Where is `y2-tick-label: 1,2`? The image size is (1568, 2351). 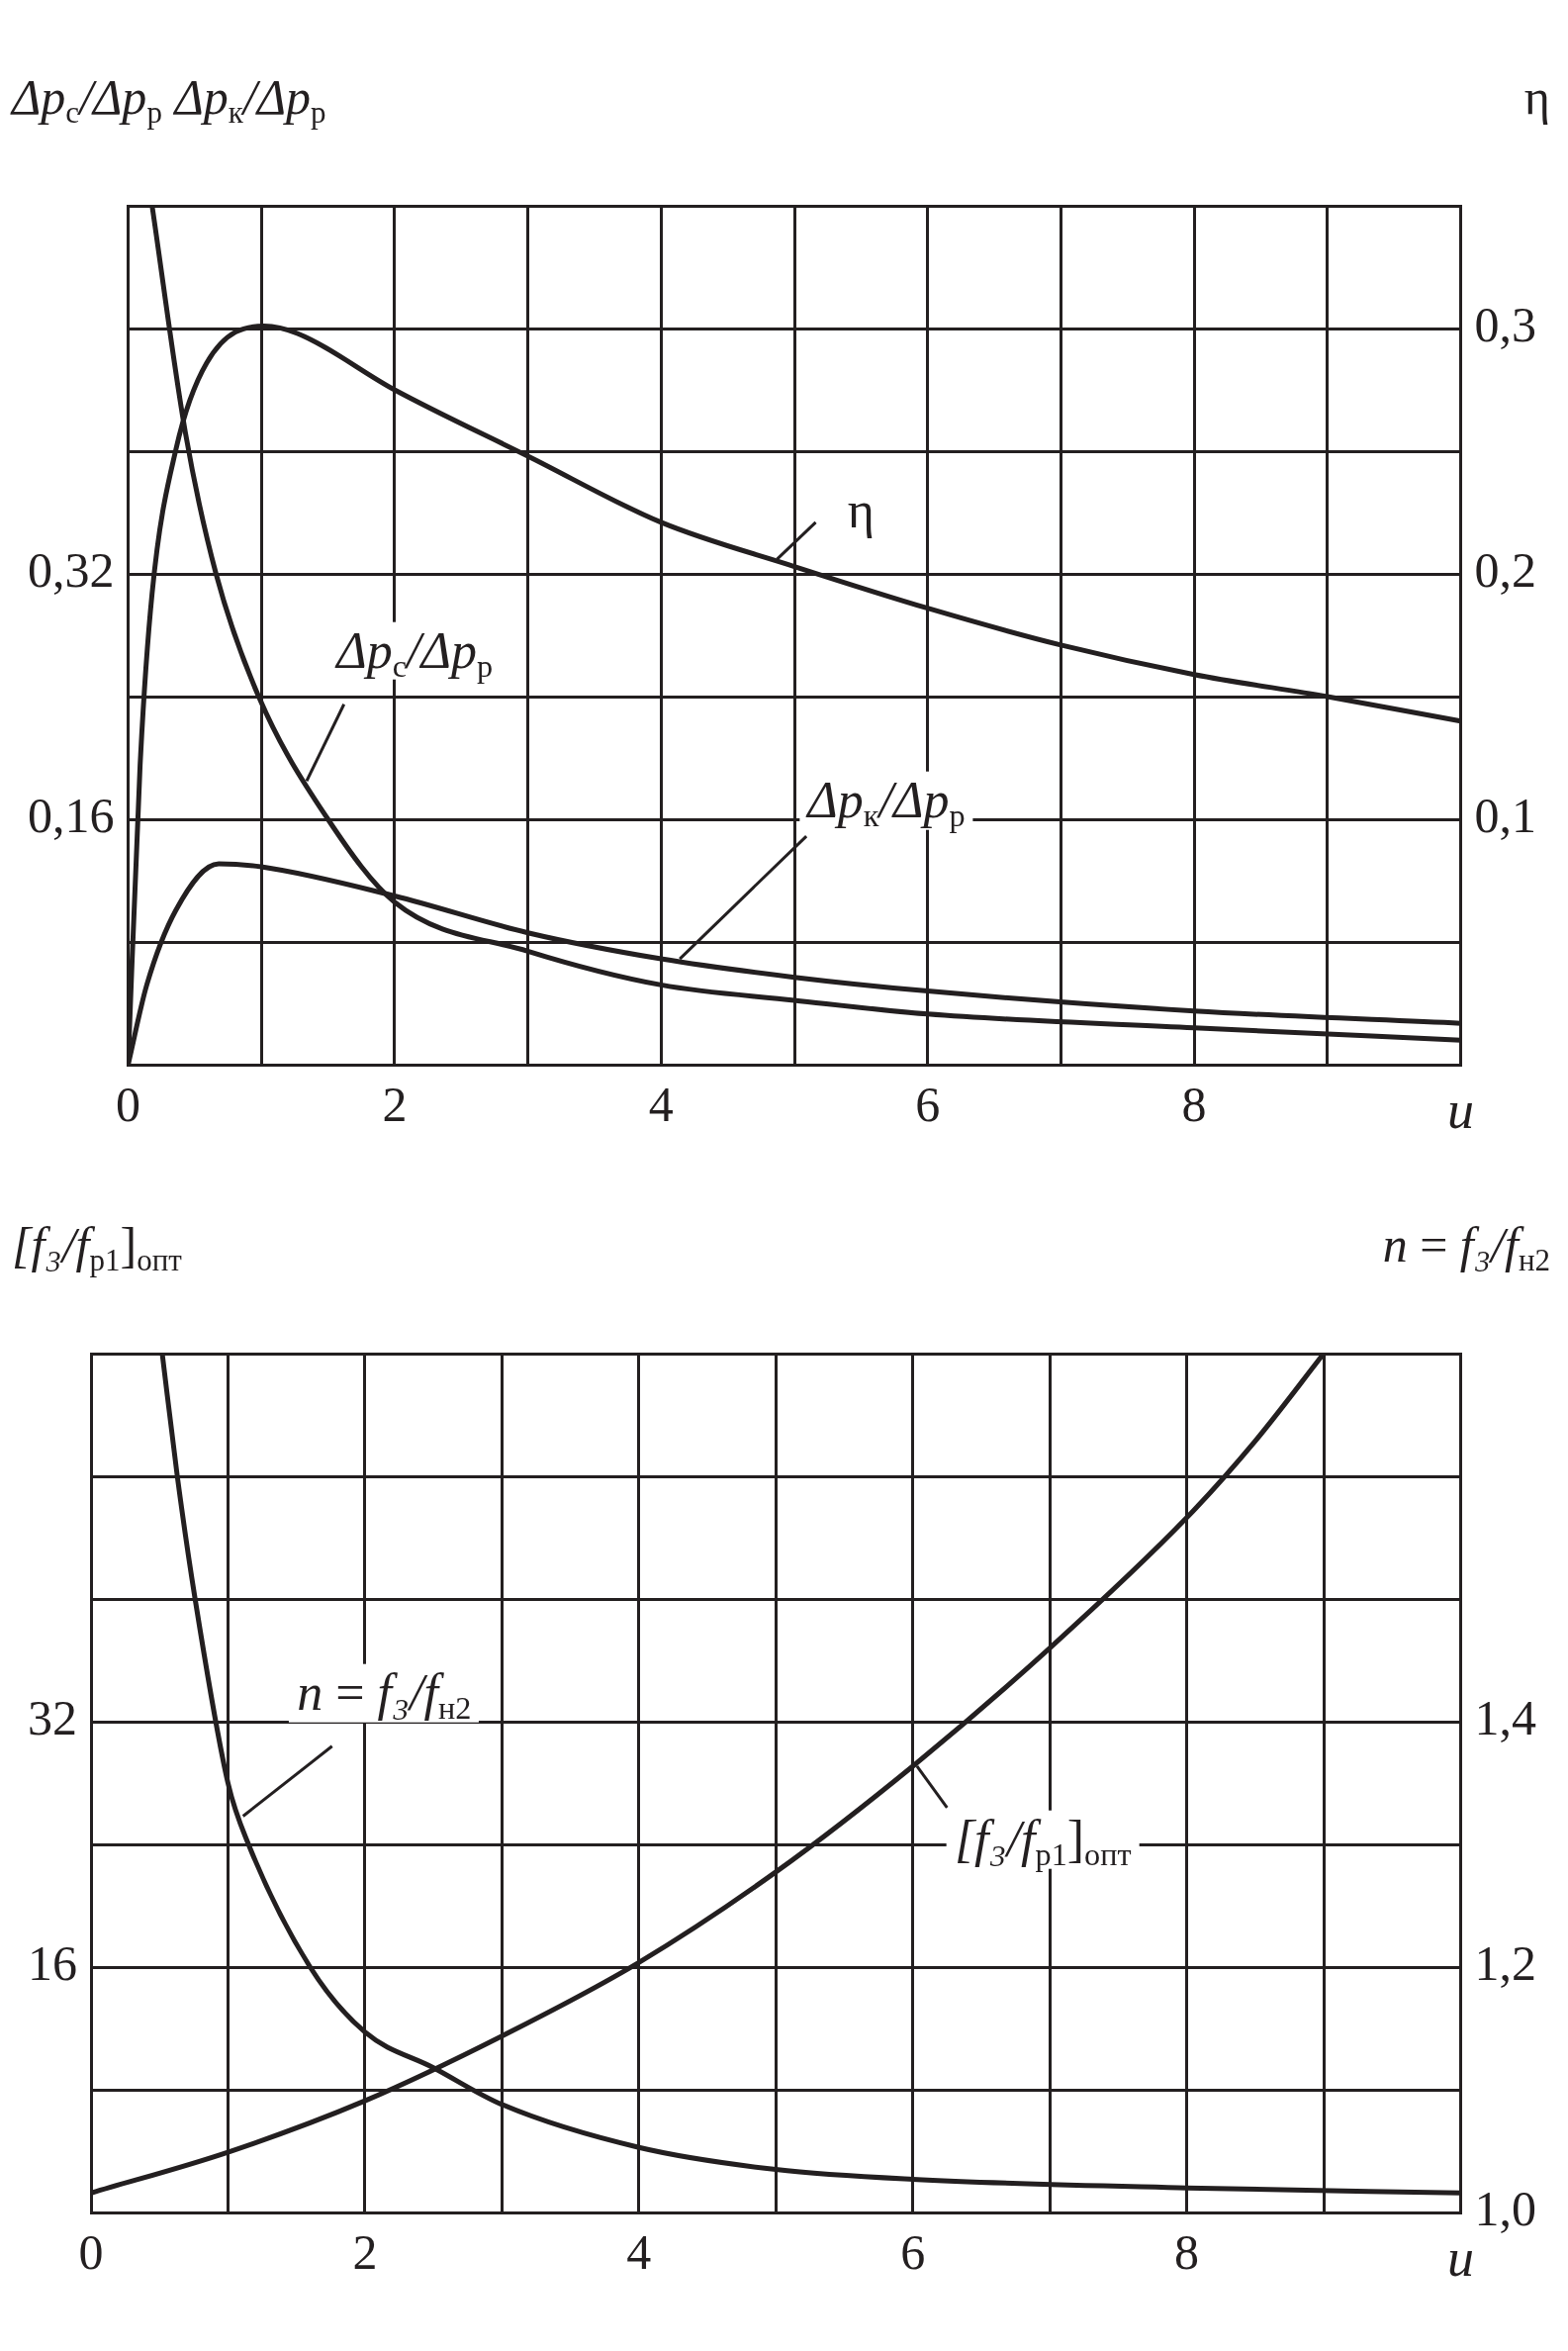
y2-tick-label: 1,2 is located at coordinates (1505, 1963).